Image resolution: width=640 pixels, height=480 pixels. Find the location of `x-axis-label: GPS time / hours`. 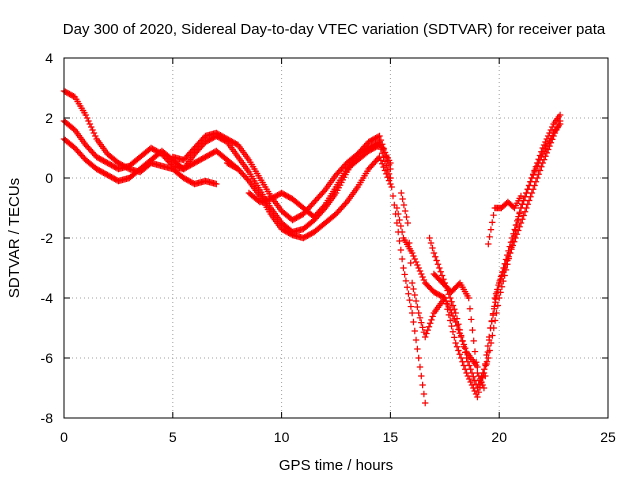

x-axis-label: GPS time / hours is located at coordinates (336, 465).